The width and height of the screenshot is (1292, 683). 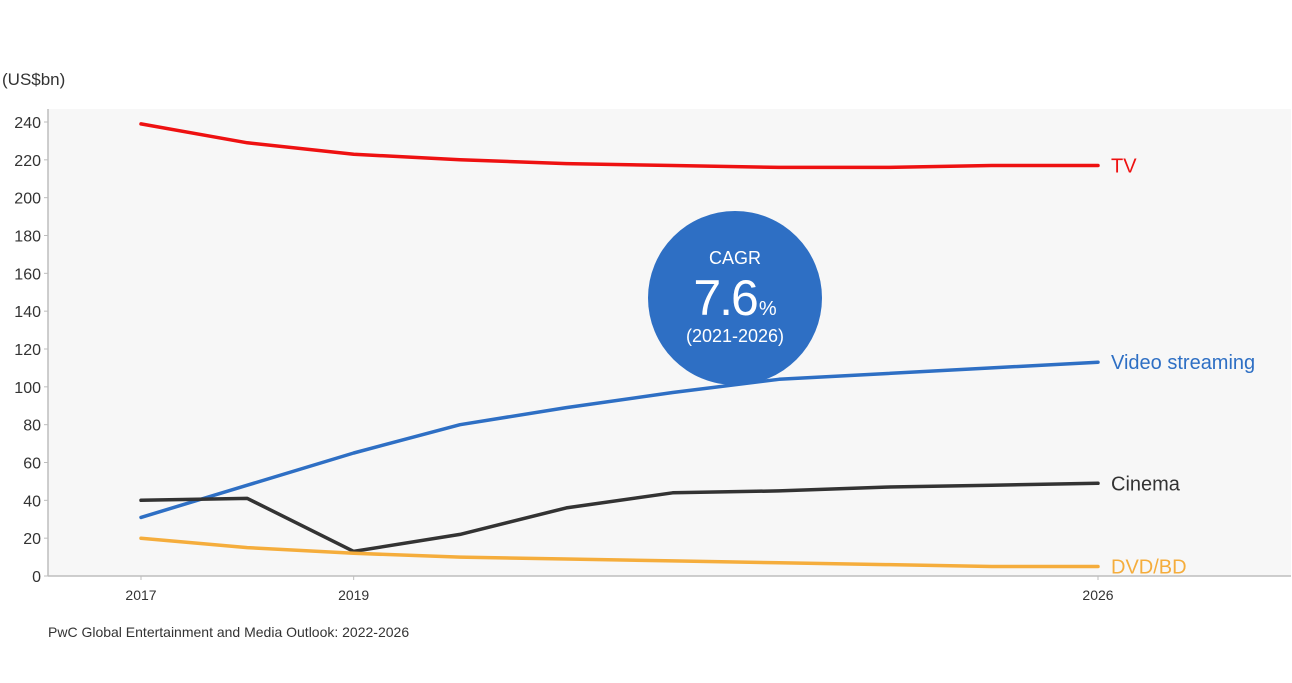 I want to click on y-tick-label: 0, so click(x=36, y=577).